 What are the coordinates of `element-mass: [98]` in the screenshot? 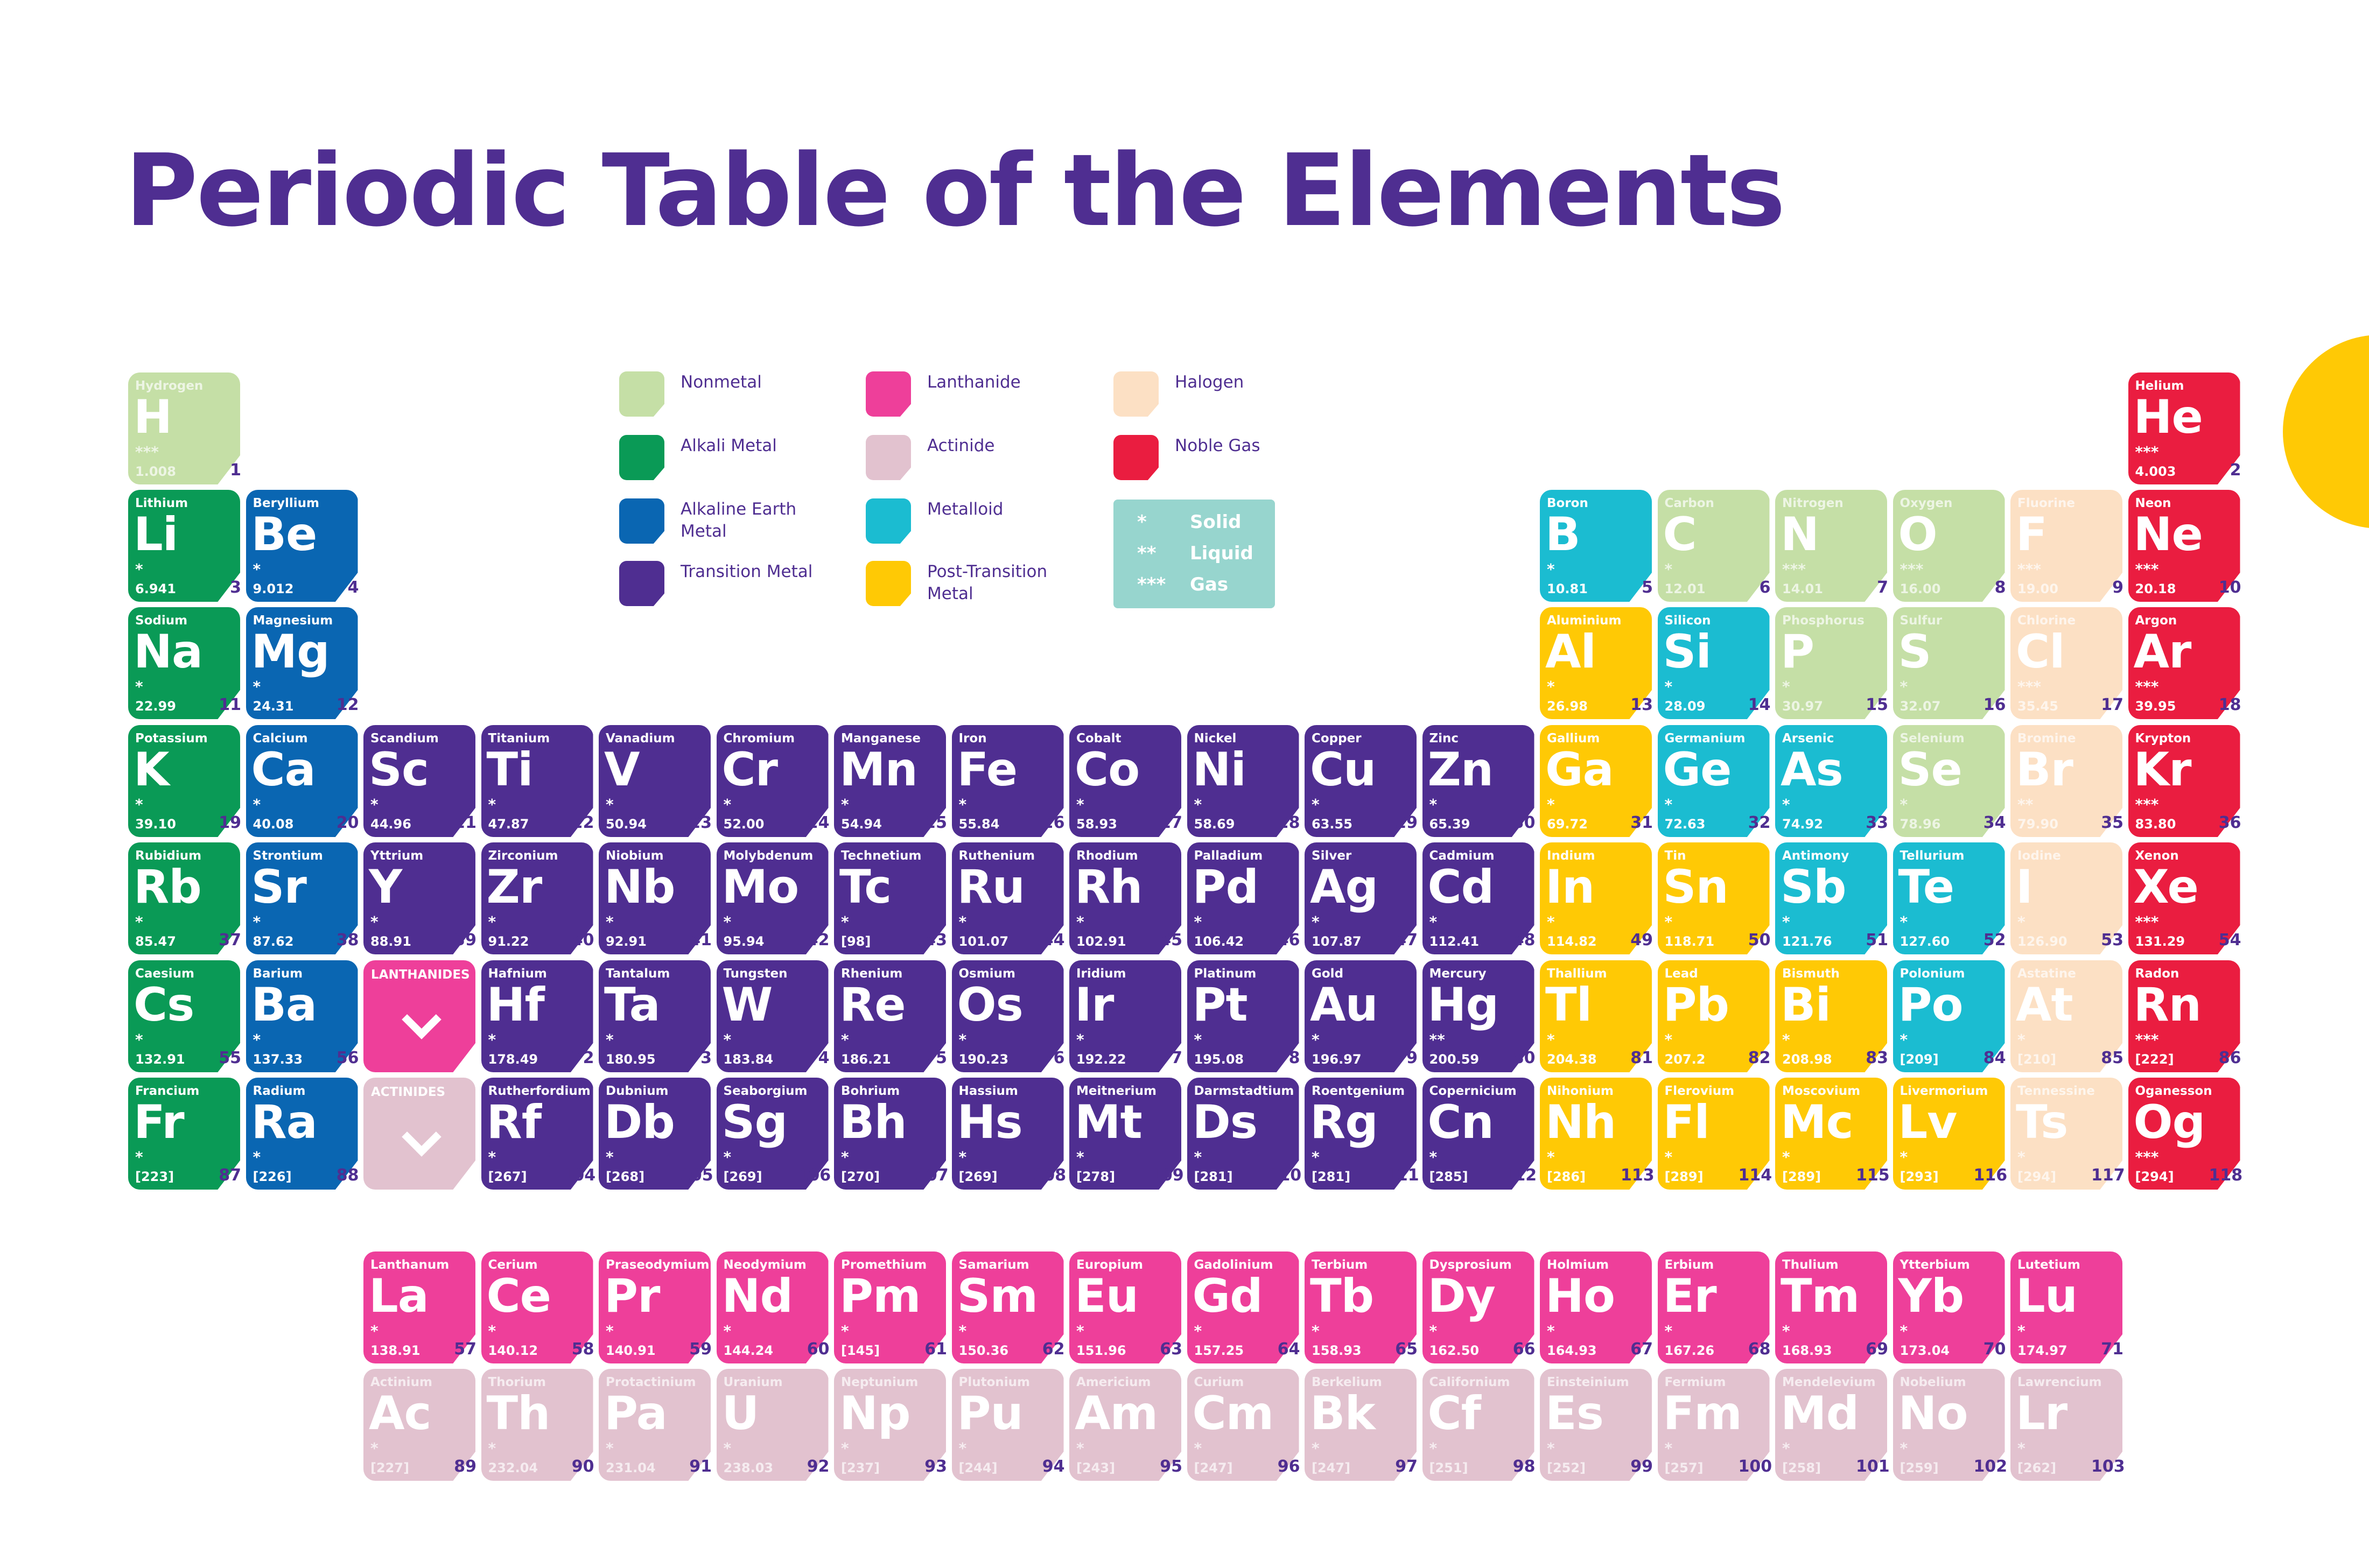 It's located at (856, 941).